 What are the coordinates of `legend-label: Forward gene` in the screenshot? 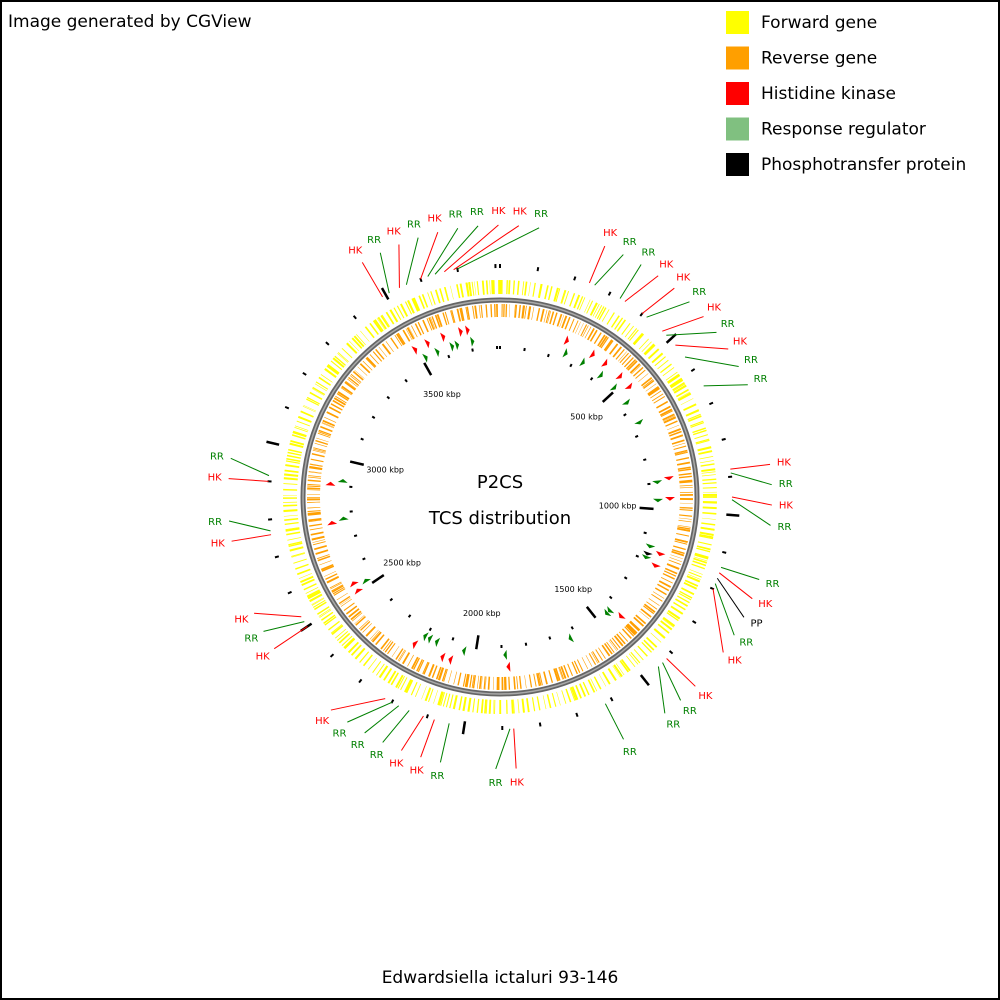 It's located at (819, 23).